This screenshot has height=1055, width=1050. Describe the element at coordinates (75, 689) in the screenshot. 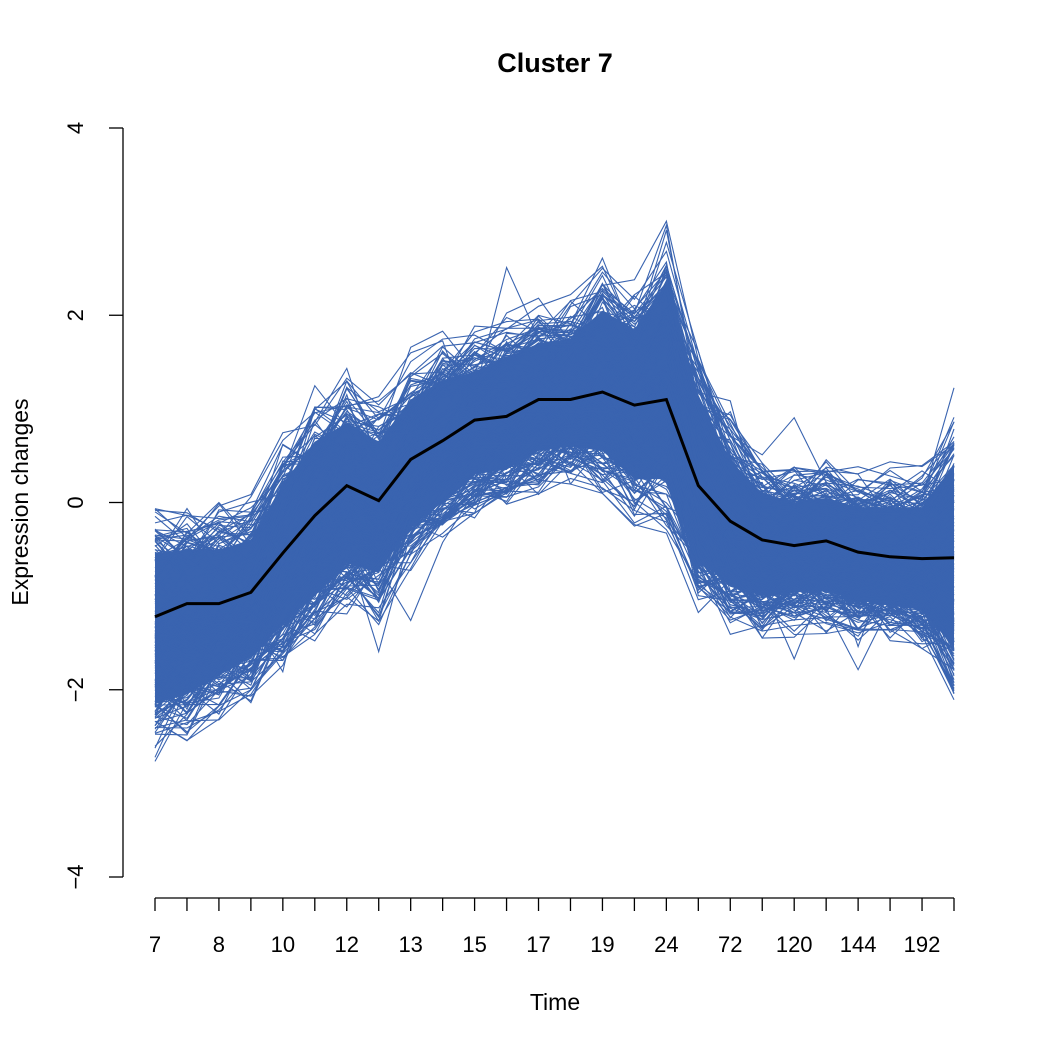

I see `y-tick-label: −2` at that location.